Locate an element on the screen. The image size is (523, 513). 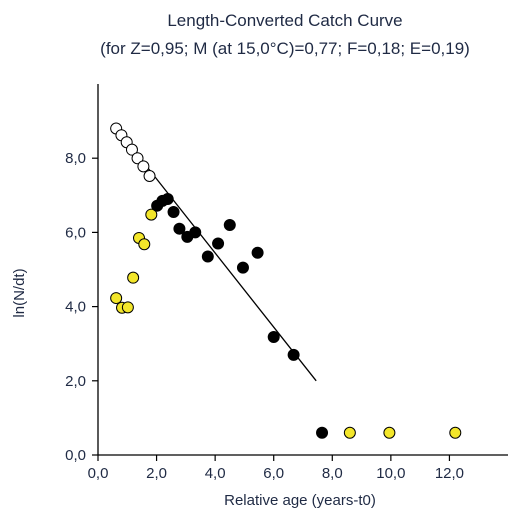
x-tick-label: 4,0 is located at coordinates (215, 473).